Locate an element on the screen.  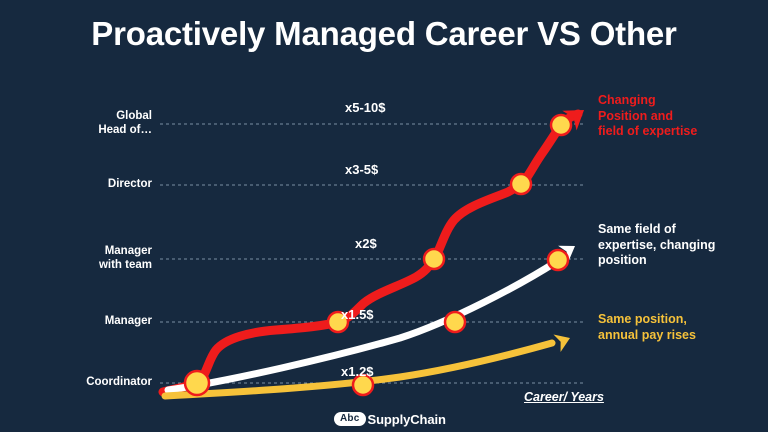
y-axis-label: Coordinator is located at coordinates (119, 382).